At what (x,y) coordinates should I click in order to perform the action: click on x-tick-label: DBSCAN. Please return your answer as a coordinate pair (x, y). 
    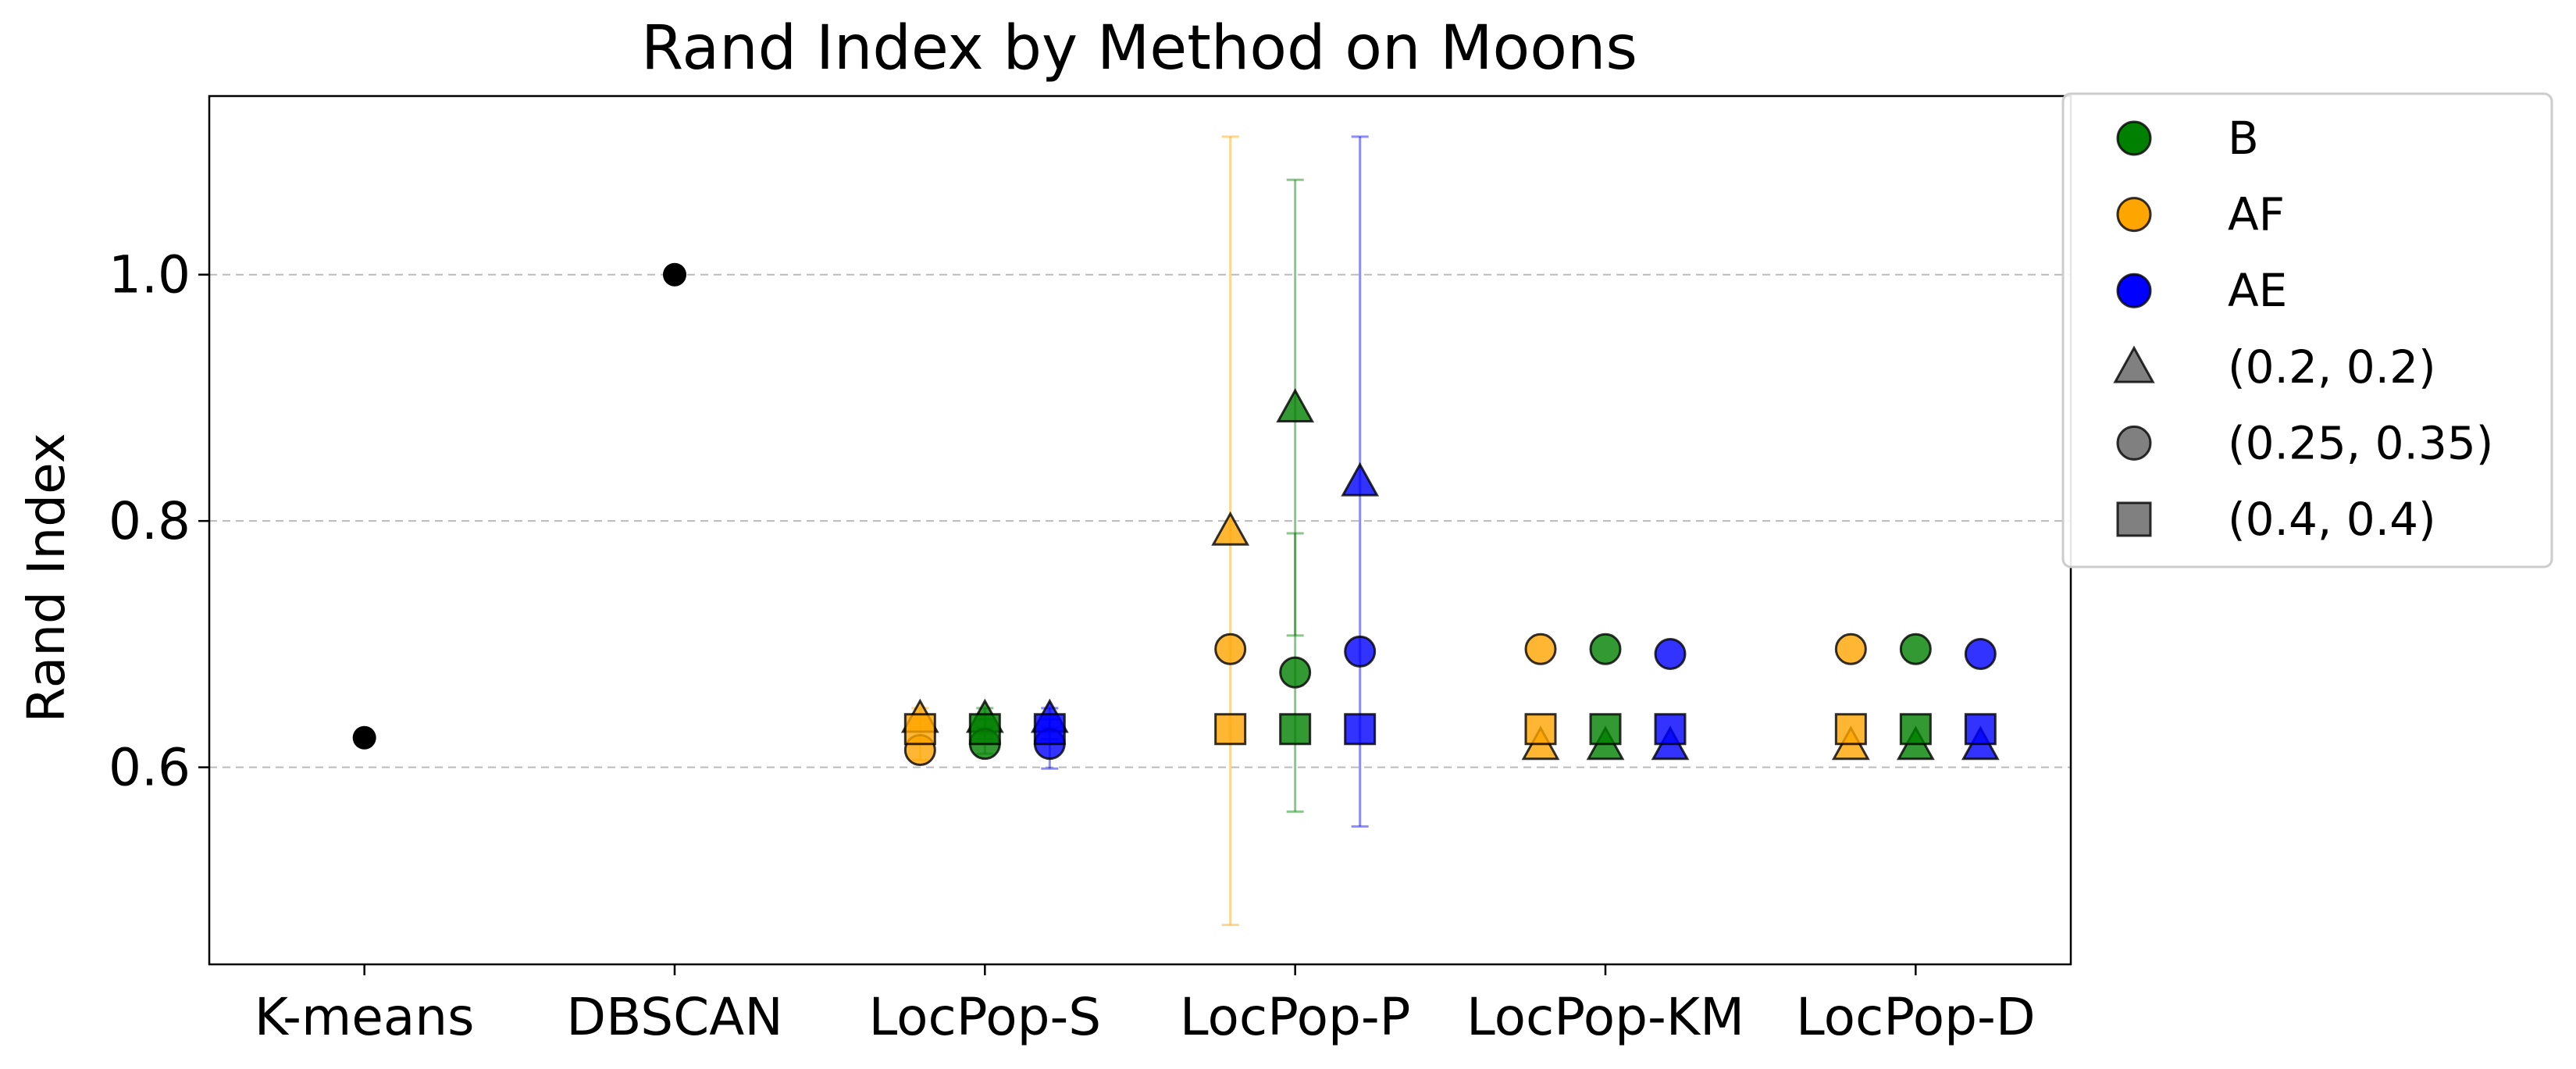
    Looking at the image, I should click on (674, 1017).